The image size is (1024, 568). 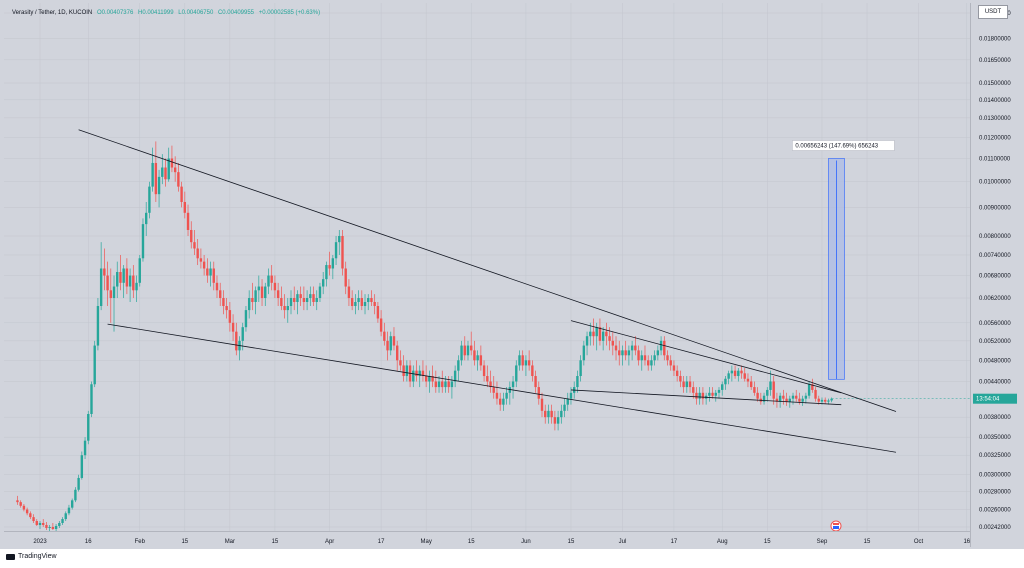 What do you see at coordinates (995, 159) in the screenshot?
I see `price-tick-label: 0.01100000` at bounding box center [995, 159].